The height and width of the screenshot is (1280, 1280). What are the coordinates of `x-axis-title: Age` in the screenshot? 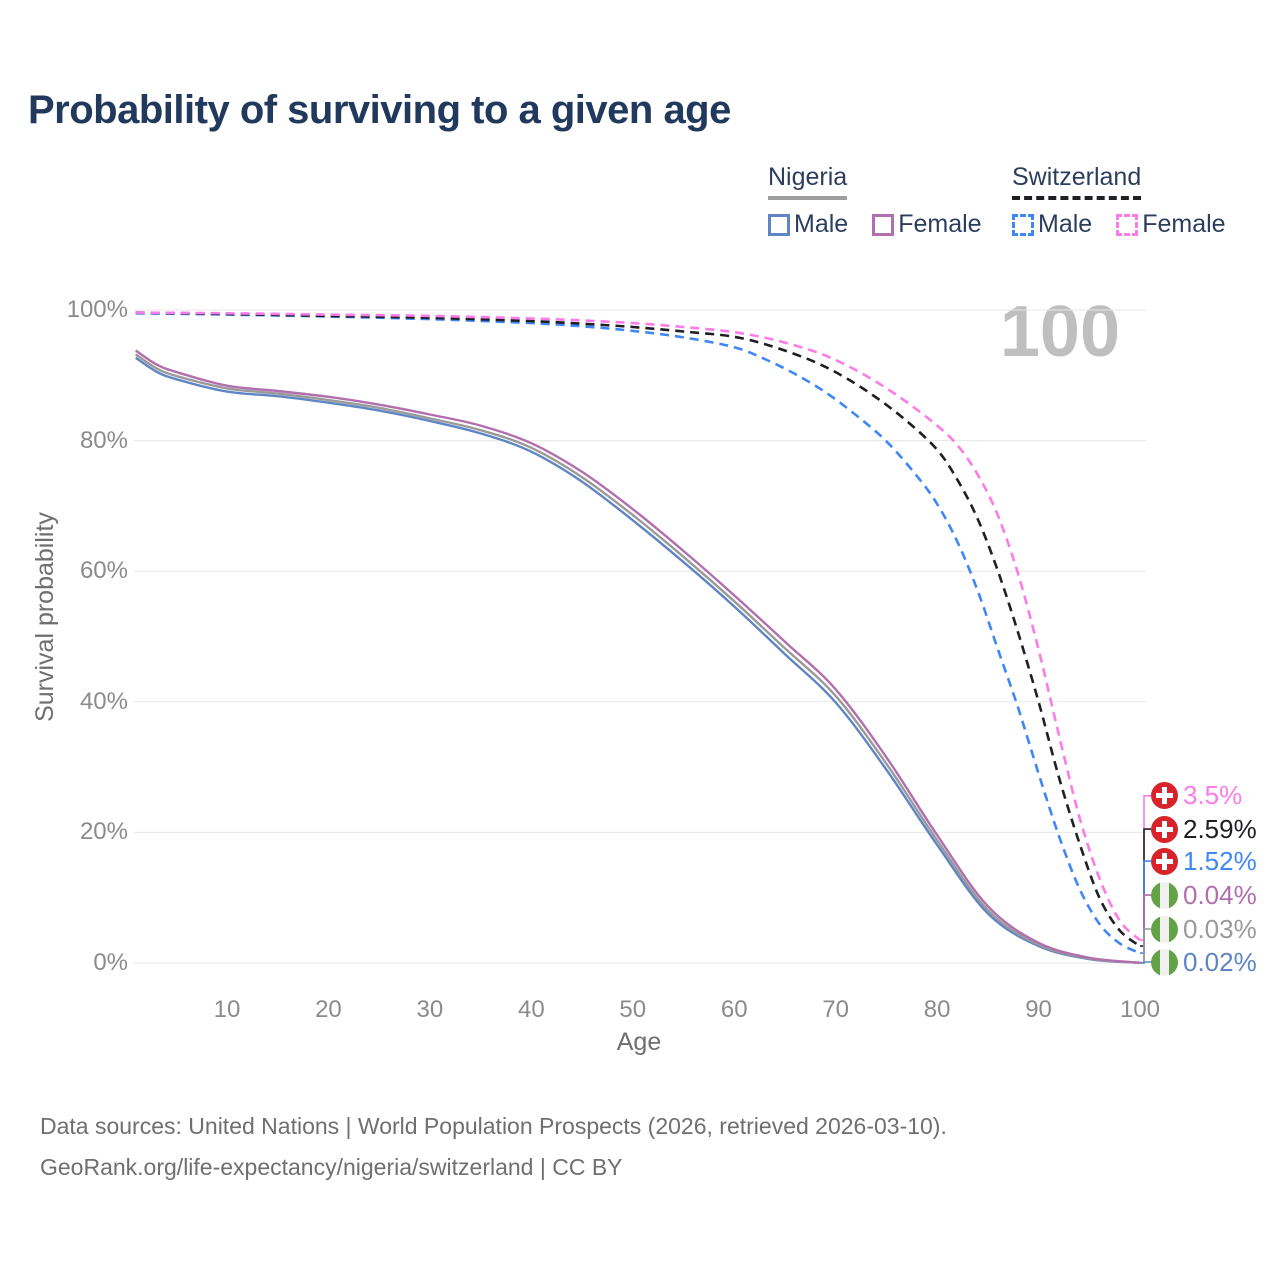 It's located at (639, 1042).